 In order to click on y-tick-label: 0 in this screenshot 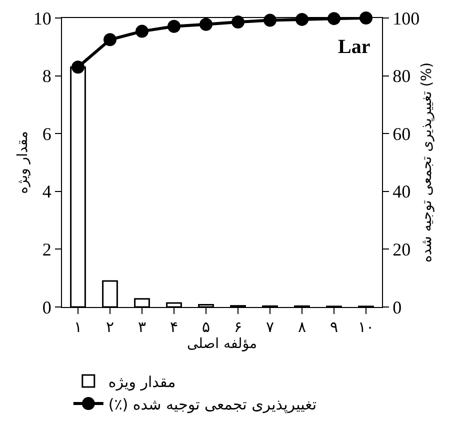, I will do `click(47, 307)`.